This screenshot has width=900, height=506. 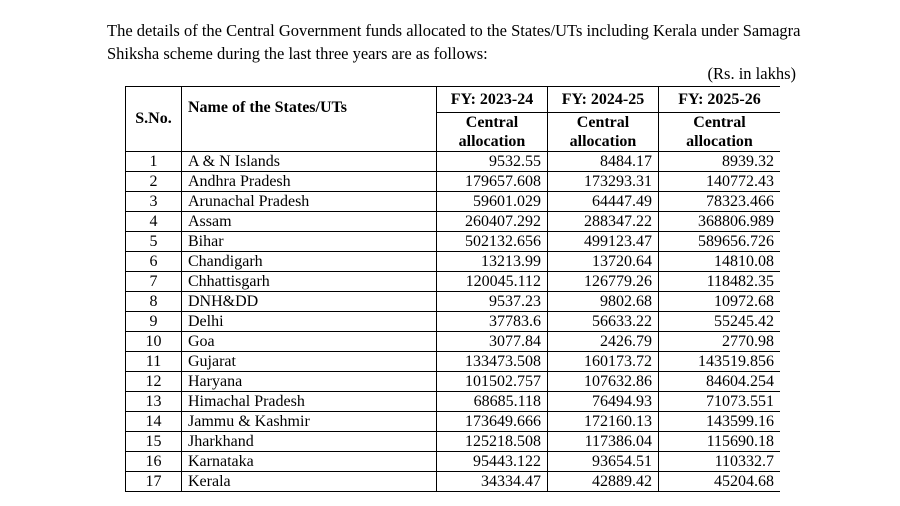 What do you see at coordinates (492, 301) in the screenshot?
I see `cell-fy-2023-24: 9537.23` at bounding box center [492, 301].